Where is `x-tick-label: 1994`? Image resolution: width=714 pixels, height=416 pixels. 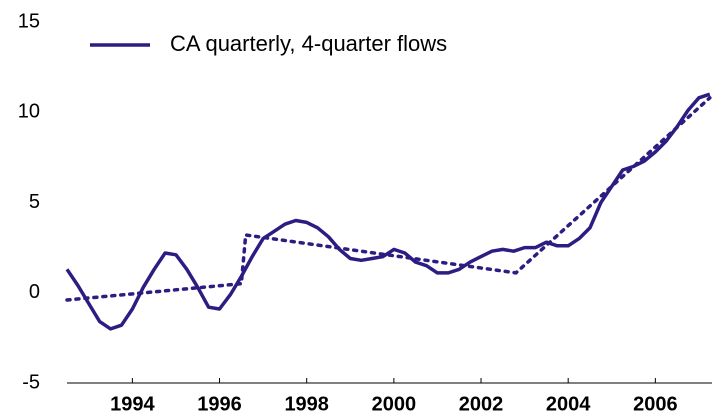
x-tick-label: 1994 is located at coordinates (132, 404).